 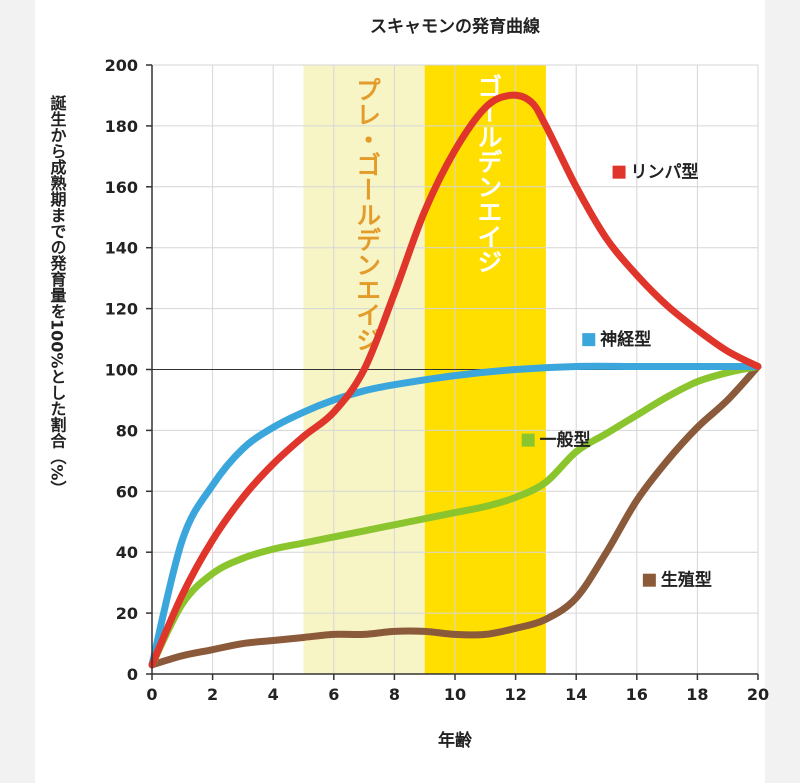 I want to click on y-axis-label: 誕生から成熟期までの発育量を100%とした割合（%）, so click(x=58, y=295).